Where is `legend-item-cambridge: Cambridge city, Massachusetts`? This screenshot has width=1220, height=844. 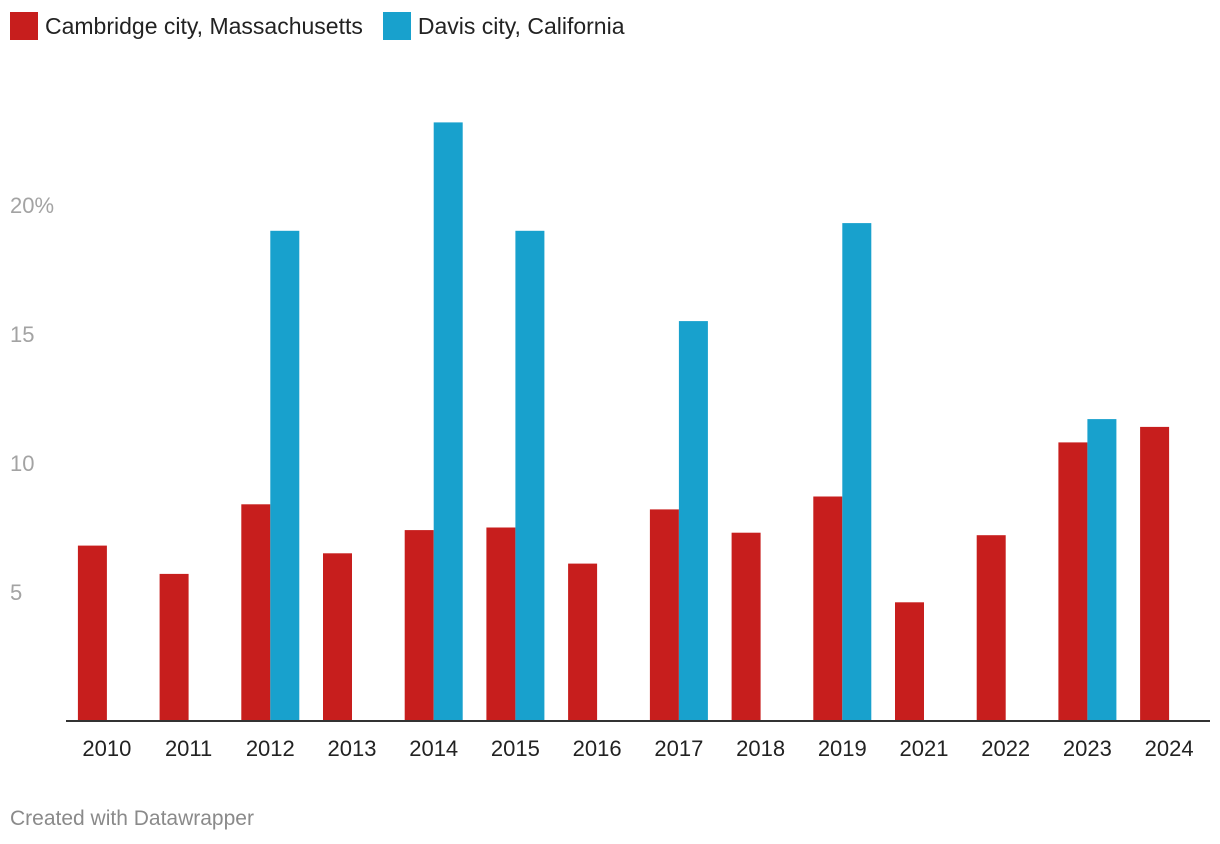
legend-item-cambridge: Cambridge city, Massachusetts is located at coordinates (186, 26).